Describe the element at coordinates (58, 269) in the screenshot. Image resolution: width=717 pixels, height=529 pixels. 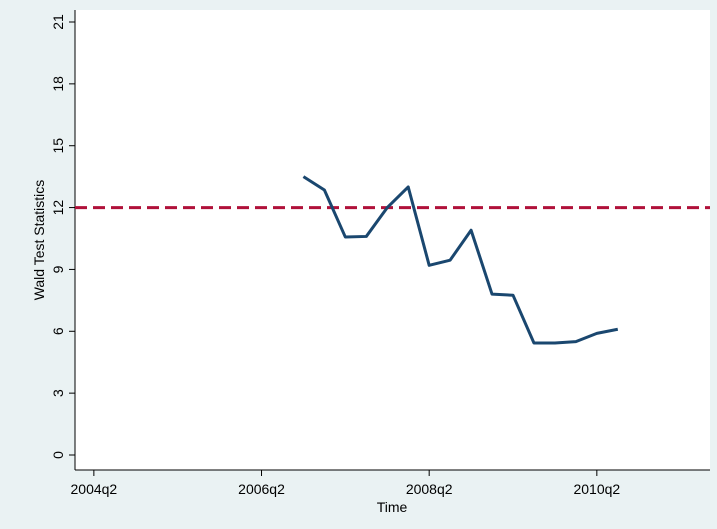
I see `y-tick-label: 9` at that location.